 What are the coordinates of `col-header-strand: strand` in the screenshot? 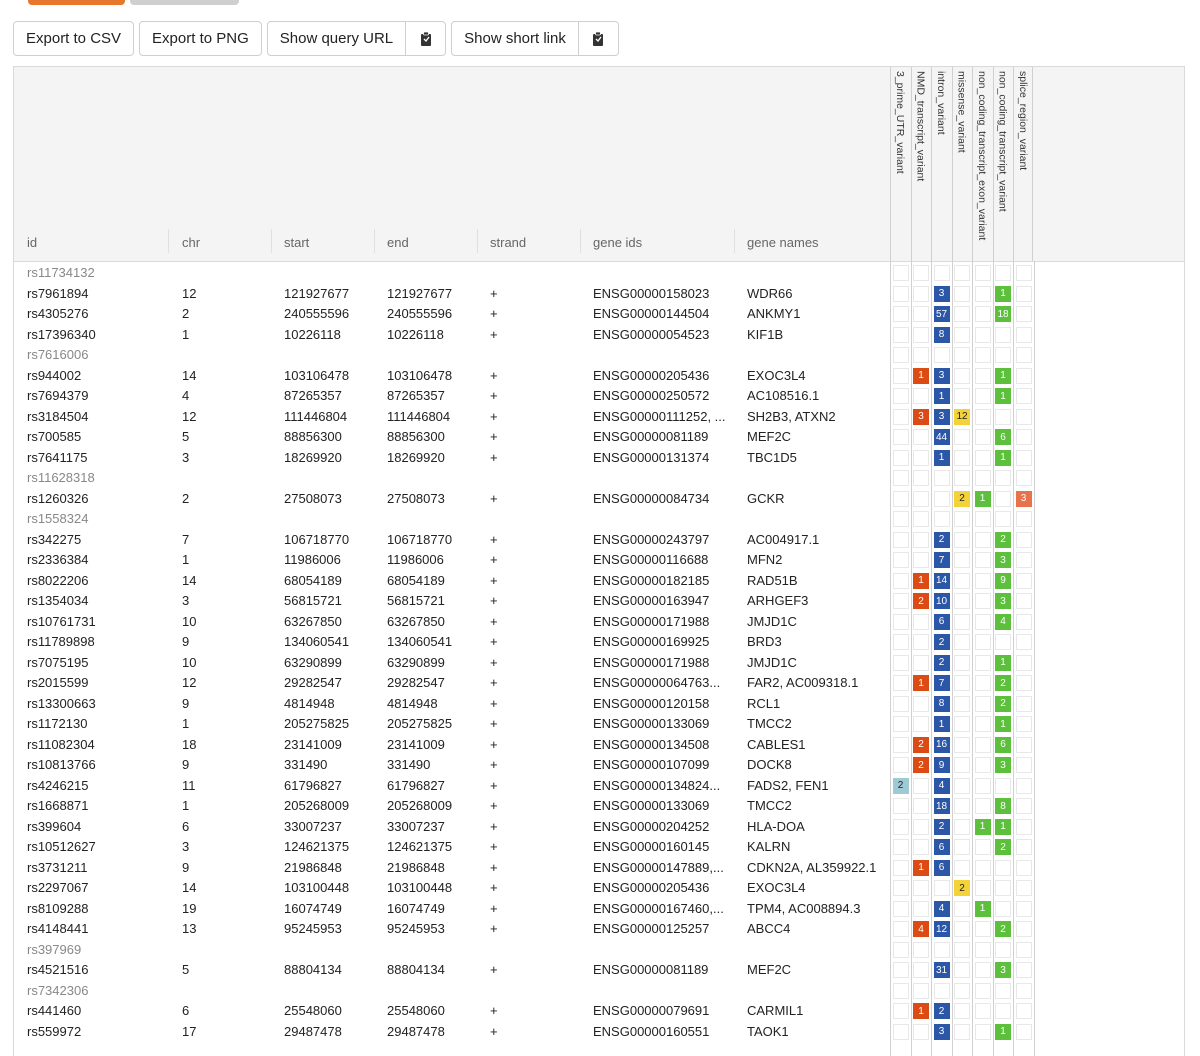 It's located at (508, 242).